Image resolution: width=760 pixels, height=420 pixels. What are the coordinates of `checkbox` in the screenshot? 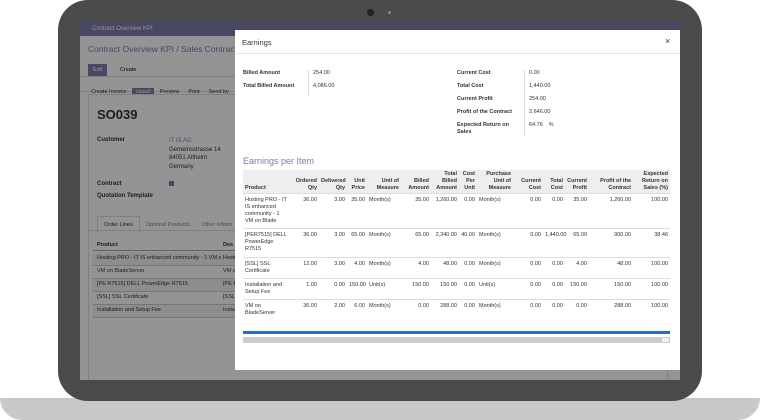 It's located at (171, 183).